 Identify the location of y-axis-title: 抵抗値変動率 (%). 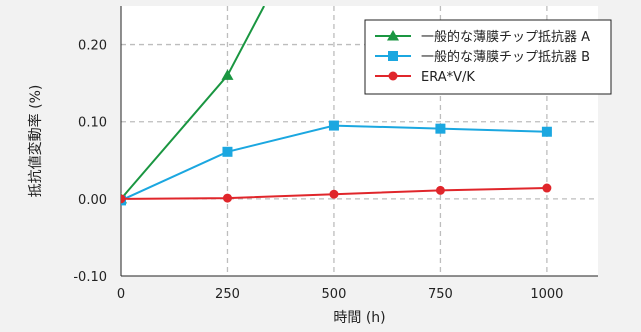
(35, 141).